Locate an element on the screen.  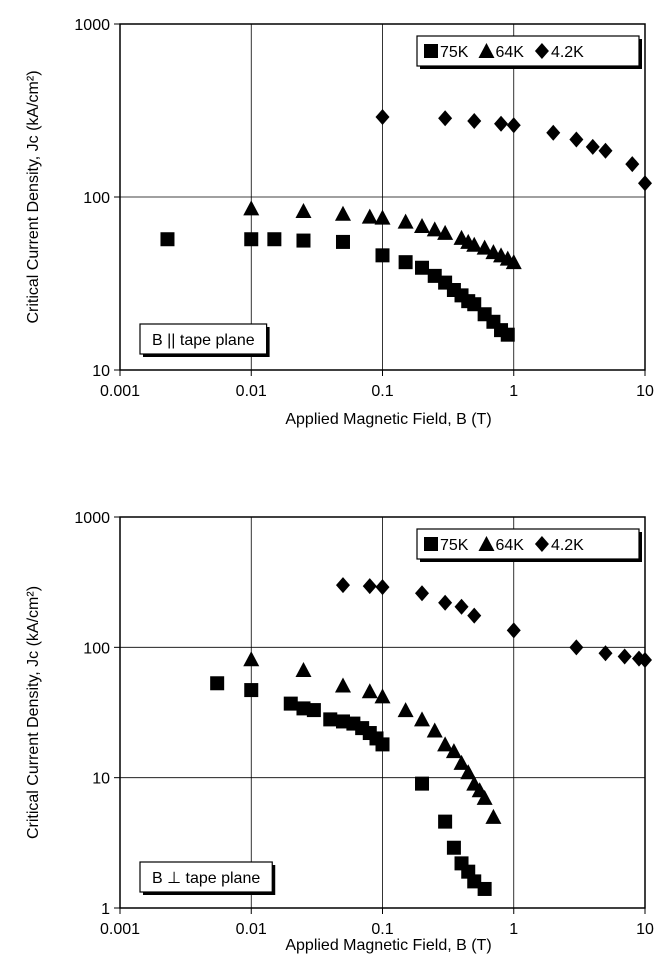
annotation-text: B ⊥ tape plane is located at coordinates (206, 878).